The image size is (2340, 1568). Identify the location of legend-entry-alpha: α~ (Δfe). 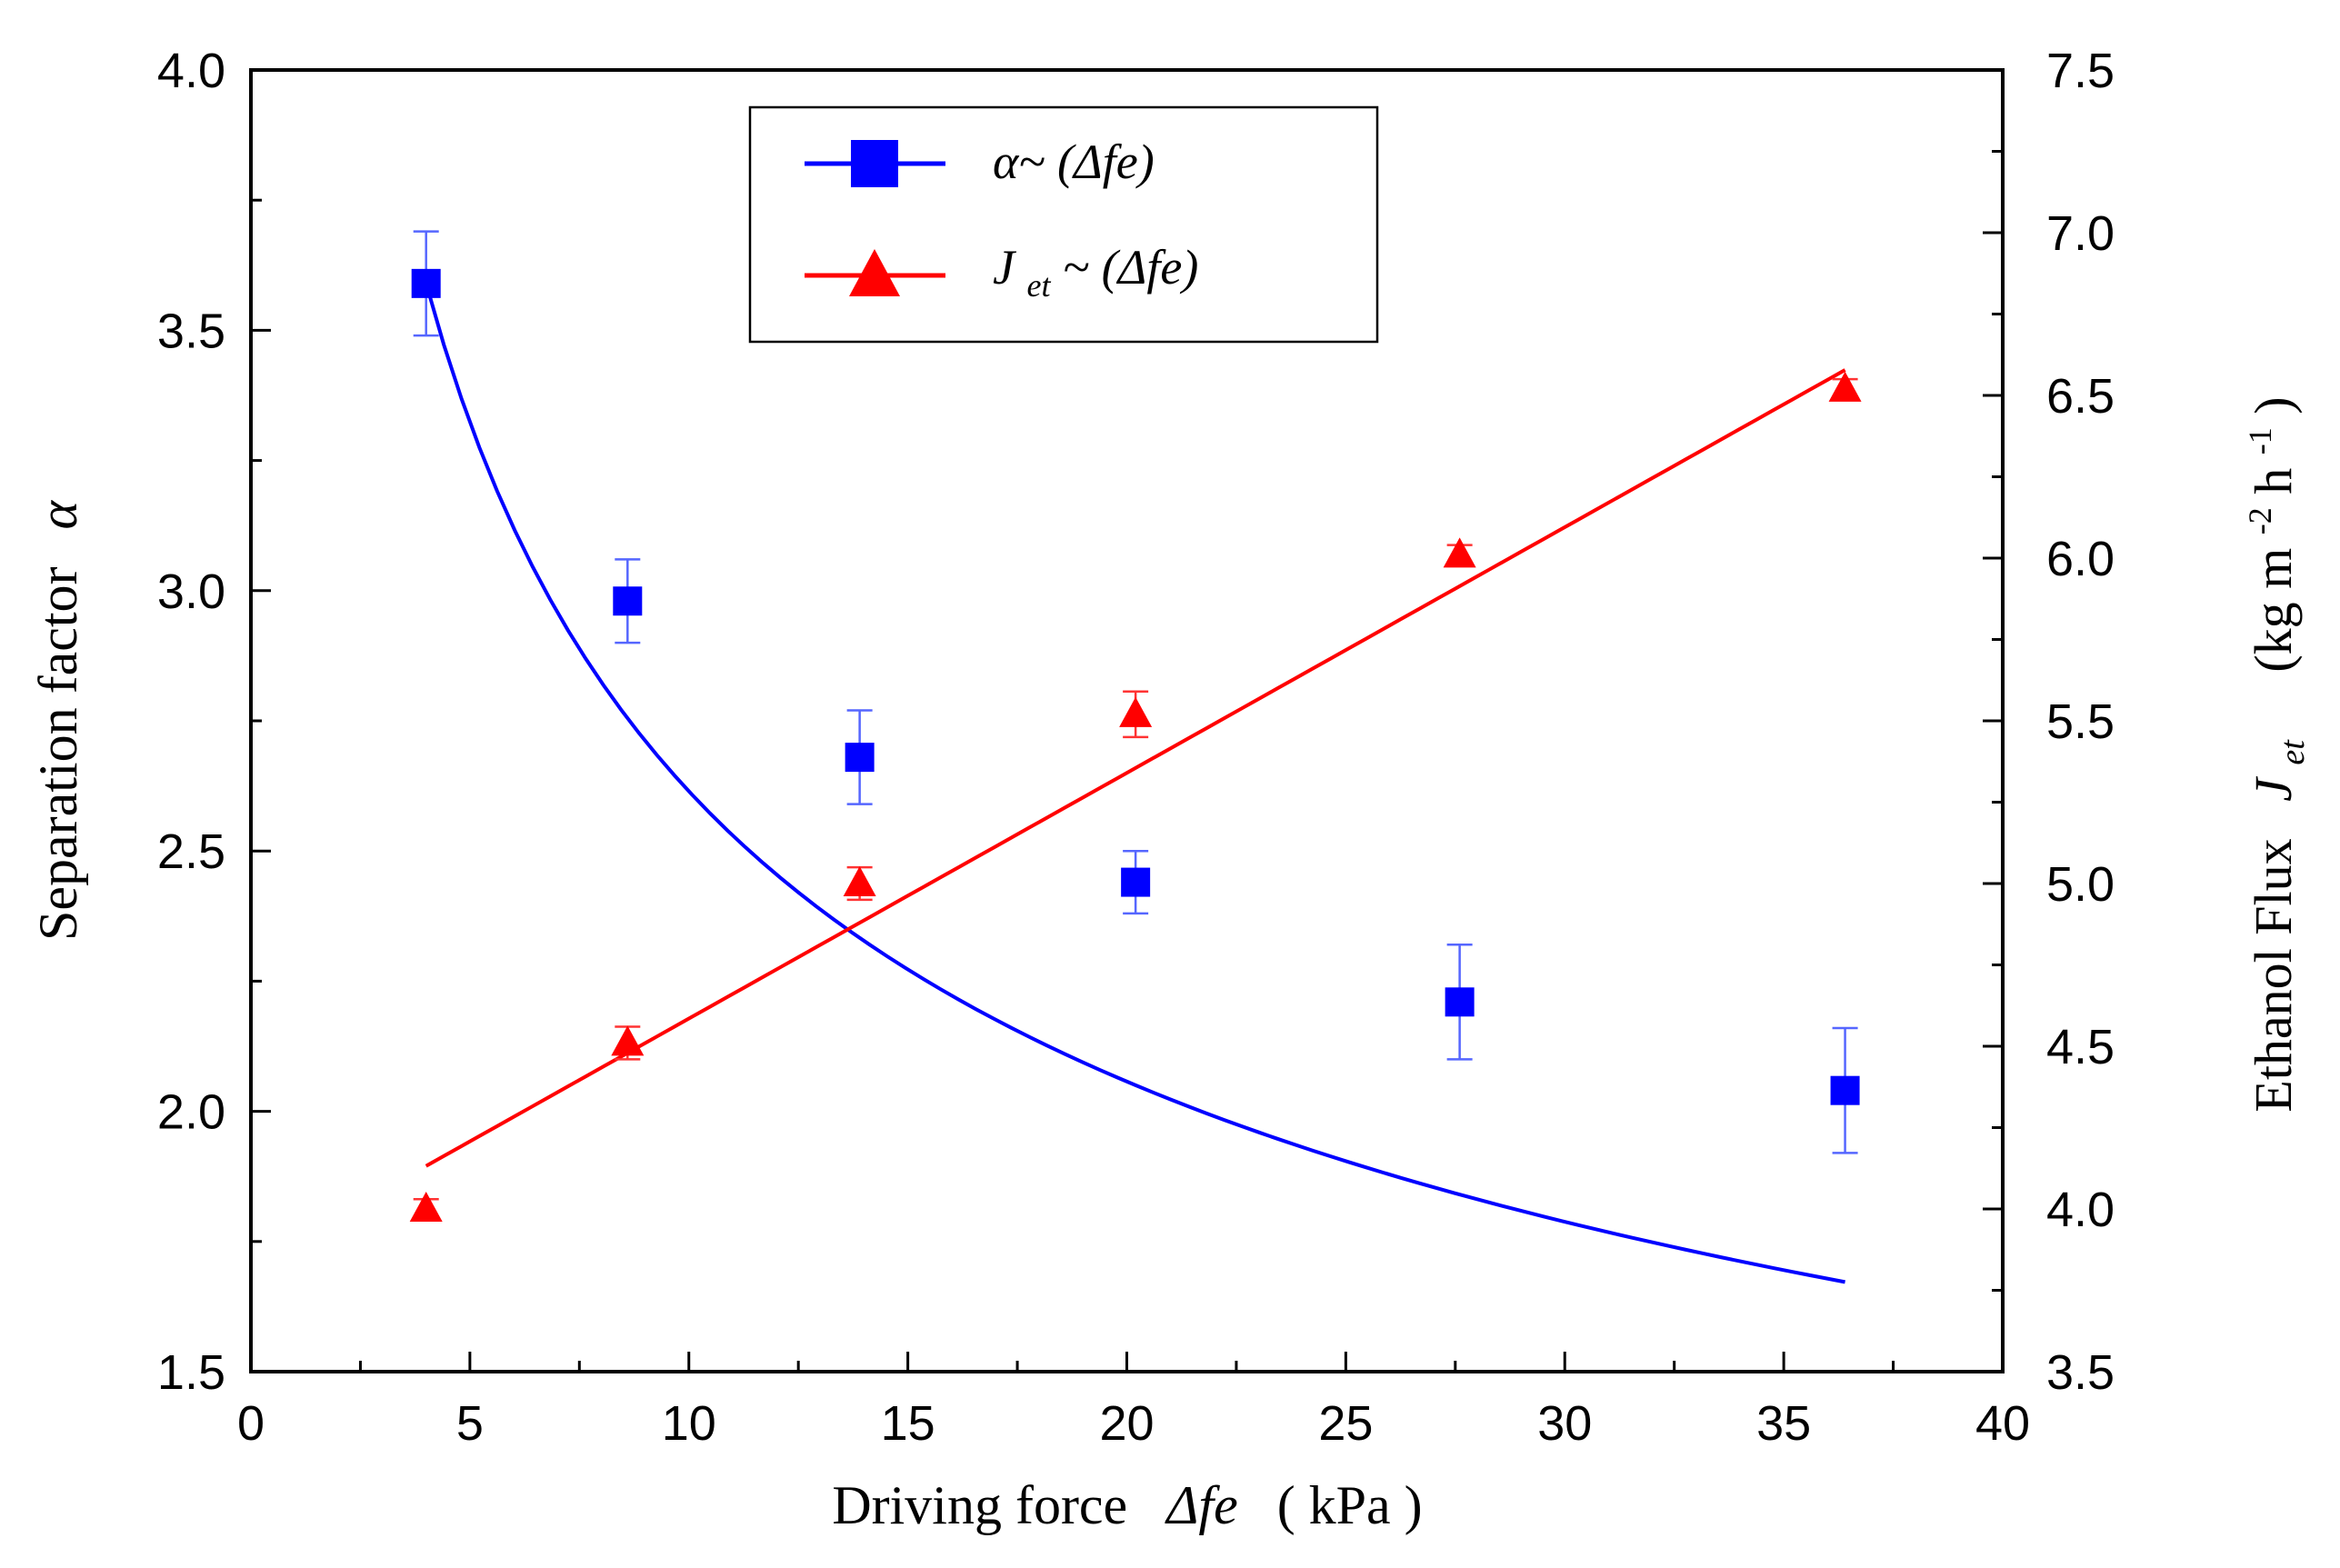
(980, 162).